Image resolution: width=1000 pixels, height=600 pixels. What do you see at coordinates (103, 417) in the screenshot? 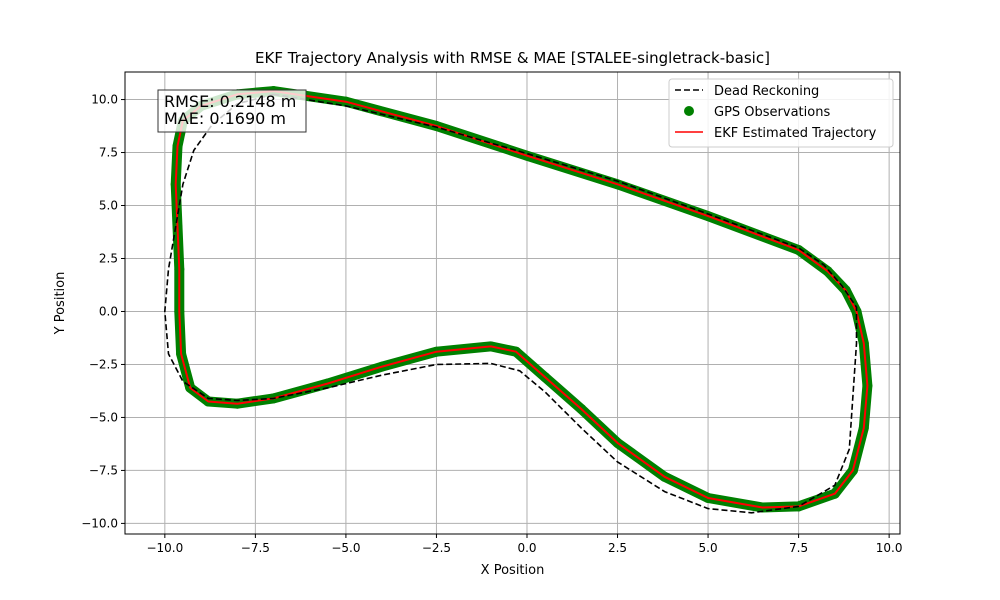
I see `y-tick-label: −5.0` at bounding box center [103, 417].